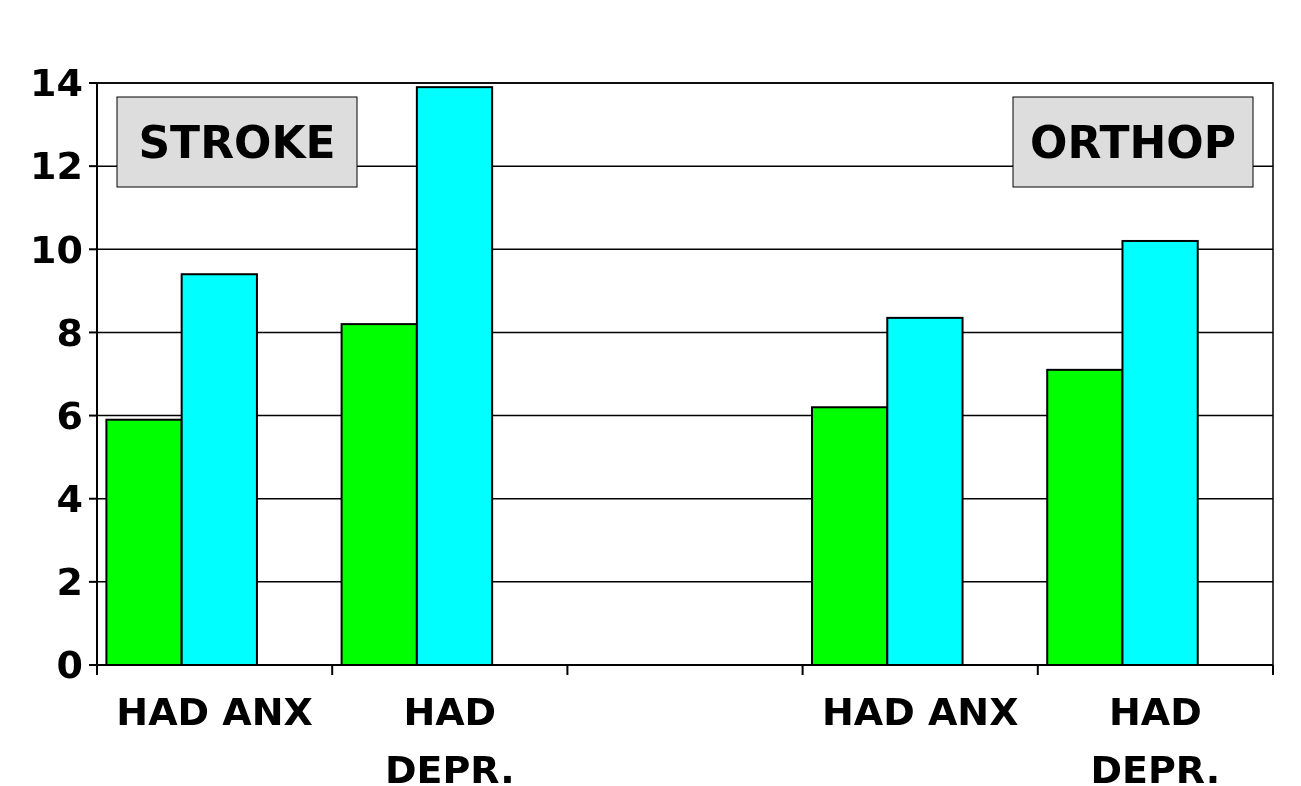 This screenshot has height=786, width=1301. I want to click on y-tick-label: 14, so click(56, 83).